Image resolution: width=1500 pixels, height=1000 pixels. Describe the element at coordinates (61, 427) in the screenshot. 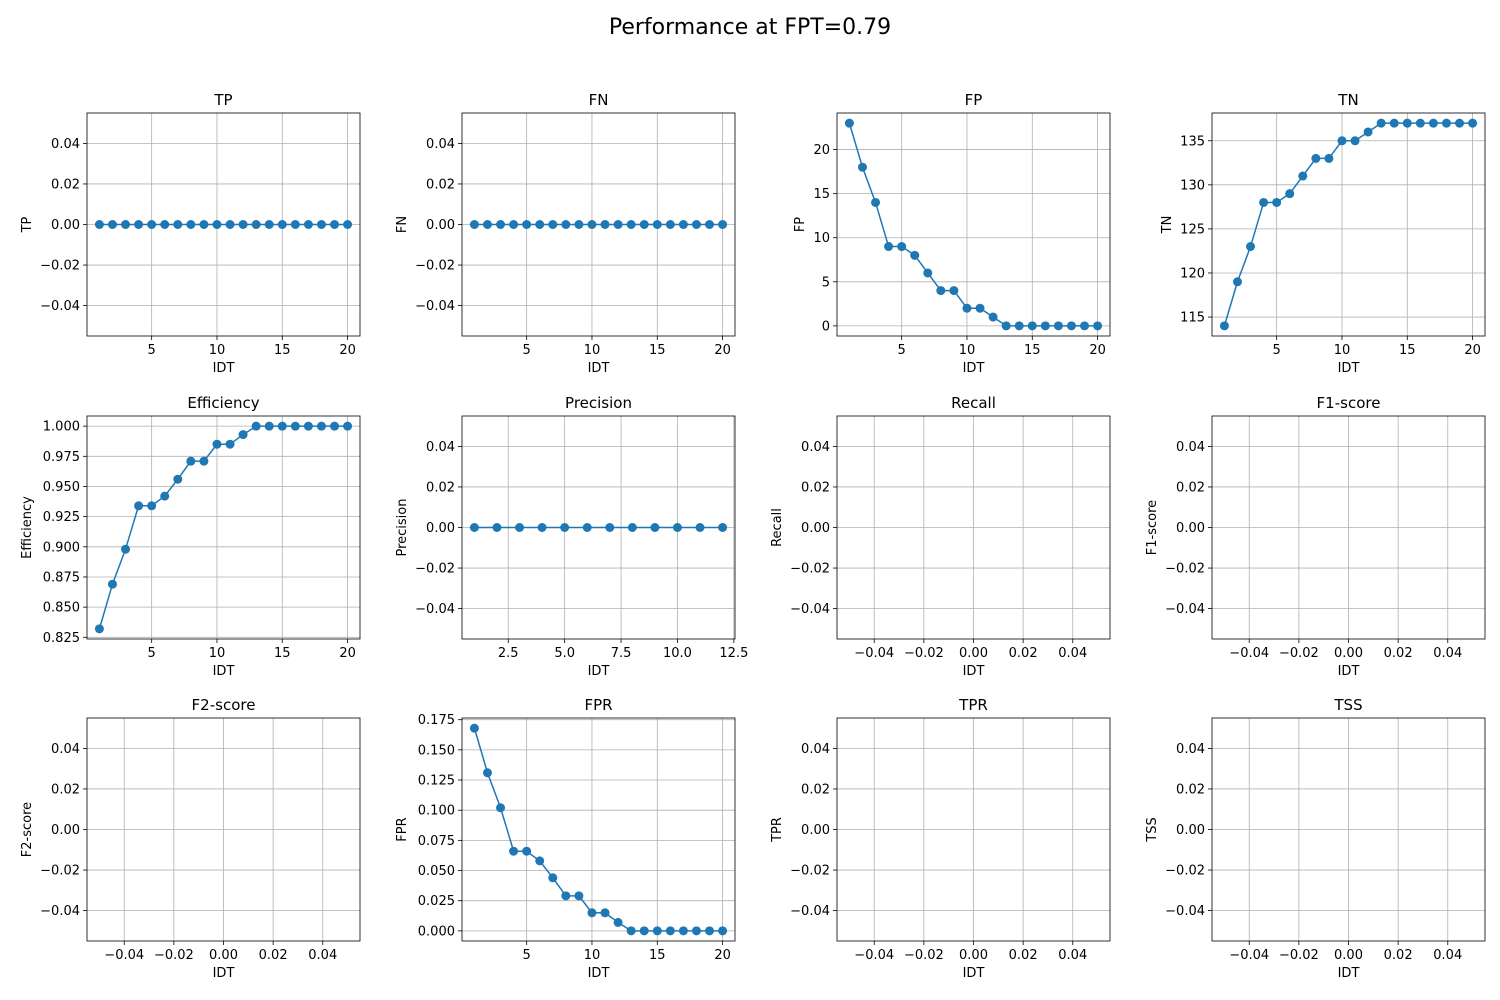

I see `y-tick-label: 1.000` at that location.